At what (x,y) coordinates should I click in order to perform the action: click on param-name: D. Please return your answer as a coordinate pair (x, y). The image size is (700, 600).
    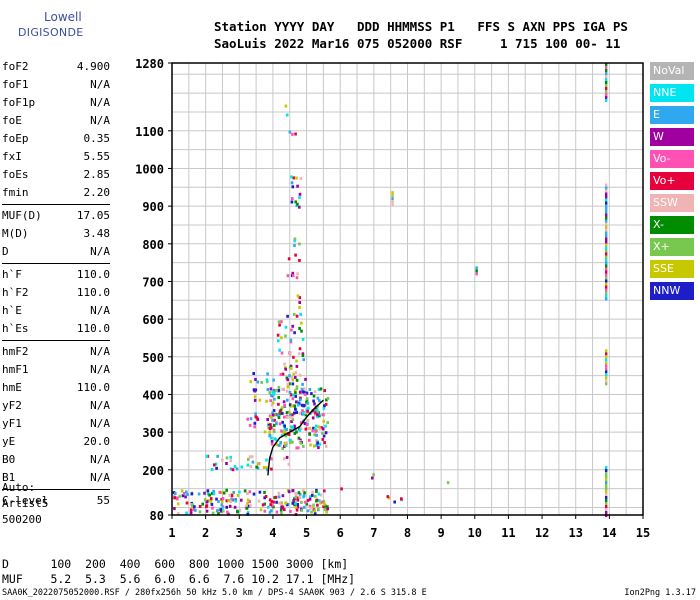
    Looking at the image, I should click on (5, 251).